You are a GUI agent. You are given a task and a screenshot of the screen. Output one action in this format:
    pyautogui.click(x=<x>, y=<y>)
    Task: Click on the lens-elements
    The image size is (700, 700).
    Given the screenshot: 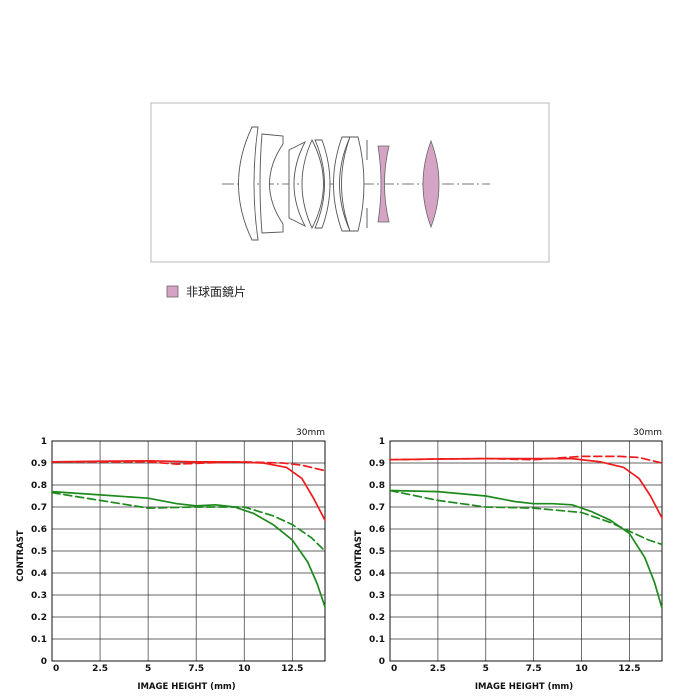 What is the action you would take?
    pyautogui.click(x=303, y=183)
    